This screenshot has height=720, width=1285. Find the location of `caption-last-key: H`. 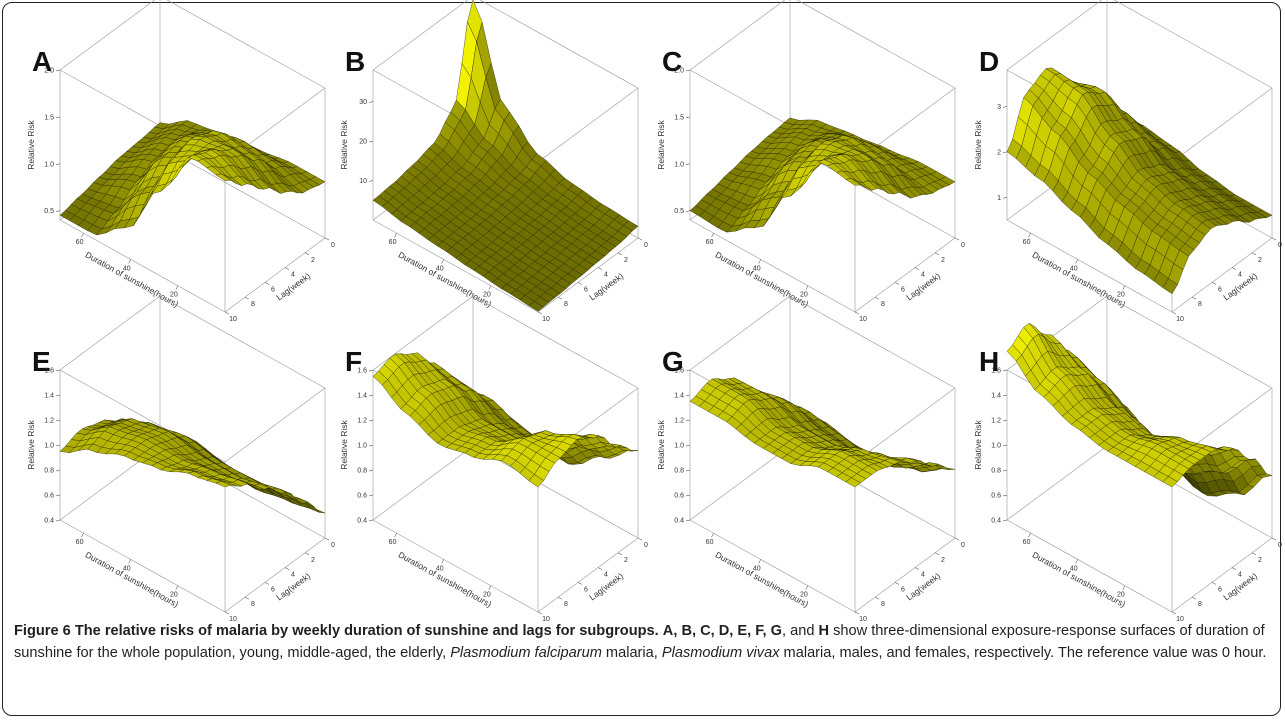

caption-last-key: H is located at coordinates (824, 631).